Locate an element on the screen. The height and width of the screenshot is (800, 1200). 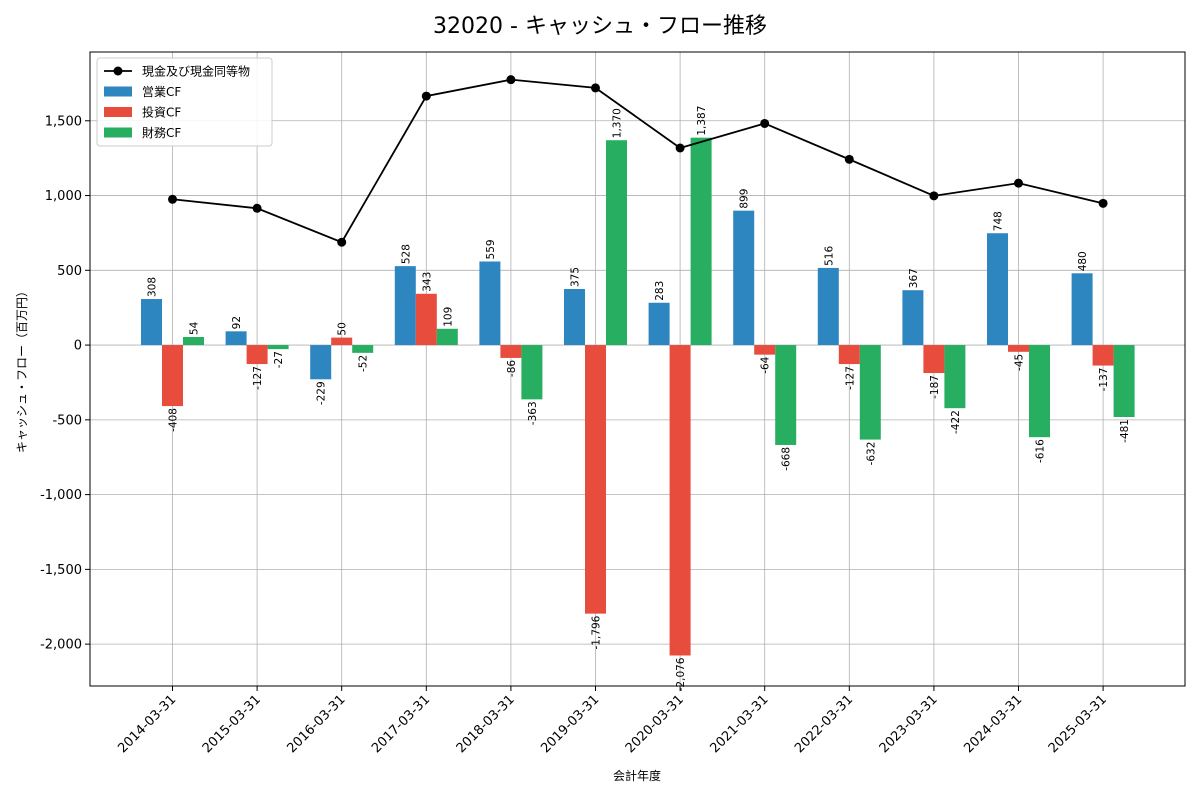
bar-data-label: -229 is located at coordinates (322, 393).